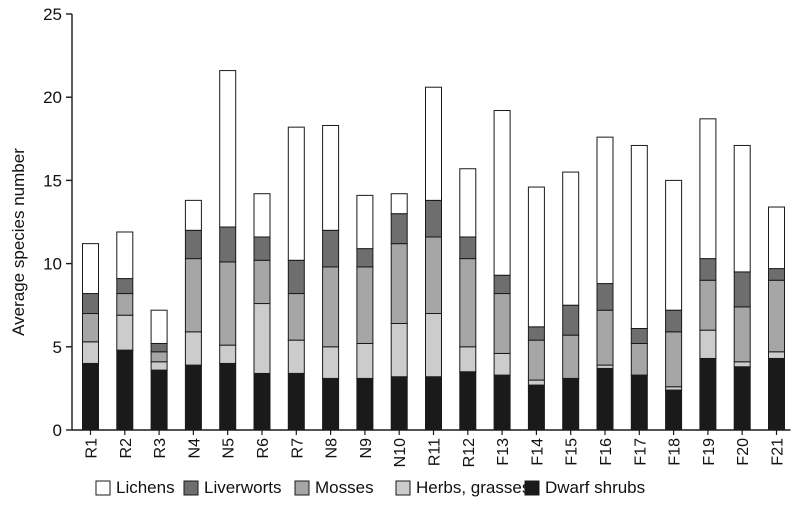  What do you see at coordinates (640, 452) in the screenshot?
I see `x-tick-label-f17: F17` at bounding box center [640, 452].